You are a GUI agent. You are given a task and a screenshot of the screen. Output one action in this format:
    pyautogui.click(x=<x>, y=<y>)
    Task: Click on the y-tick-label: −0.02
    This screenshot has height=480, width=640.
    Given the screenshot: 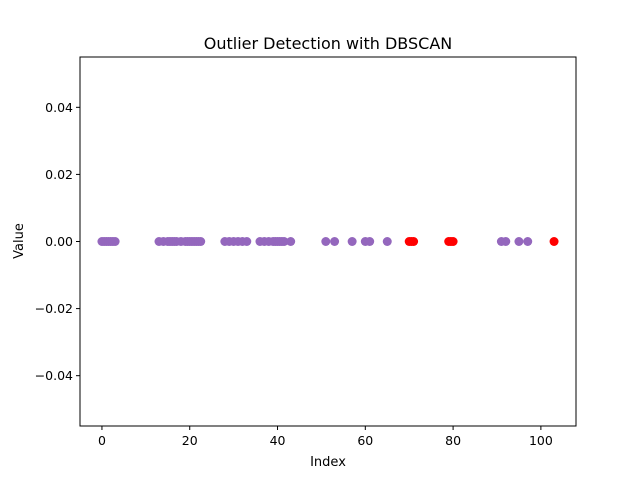 What is the action you would take?
    pyautogui.click(x=54, y=308)
    